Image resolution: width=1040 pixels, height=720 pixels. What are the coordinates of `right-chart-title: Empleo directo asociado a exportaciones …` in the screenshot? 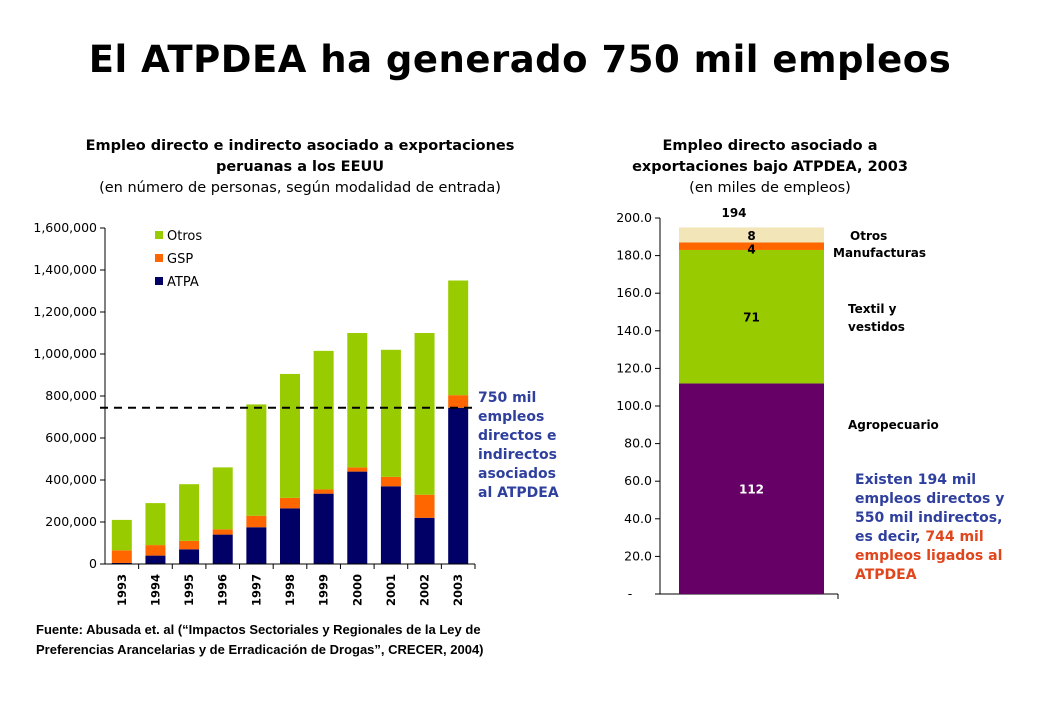 It's located at (770, 167).